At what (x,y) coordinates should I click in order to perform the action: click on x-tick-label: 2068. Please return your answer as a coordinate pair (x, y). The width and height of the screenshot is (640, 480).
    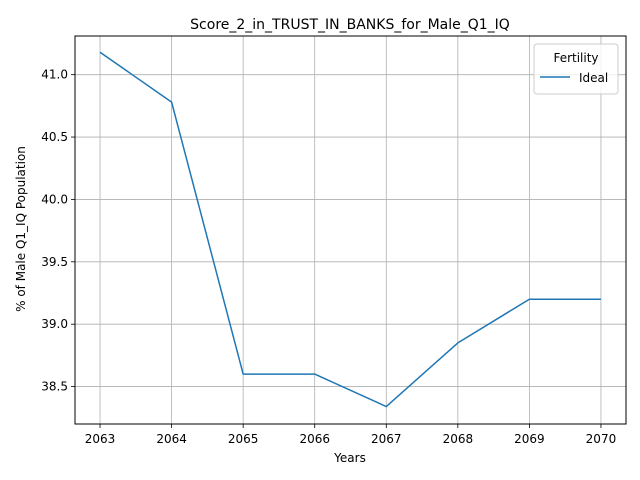
    Looking at the image, I should click on (458, 439).